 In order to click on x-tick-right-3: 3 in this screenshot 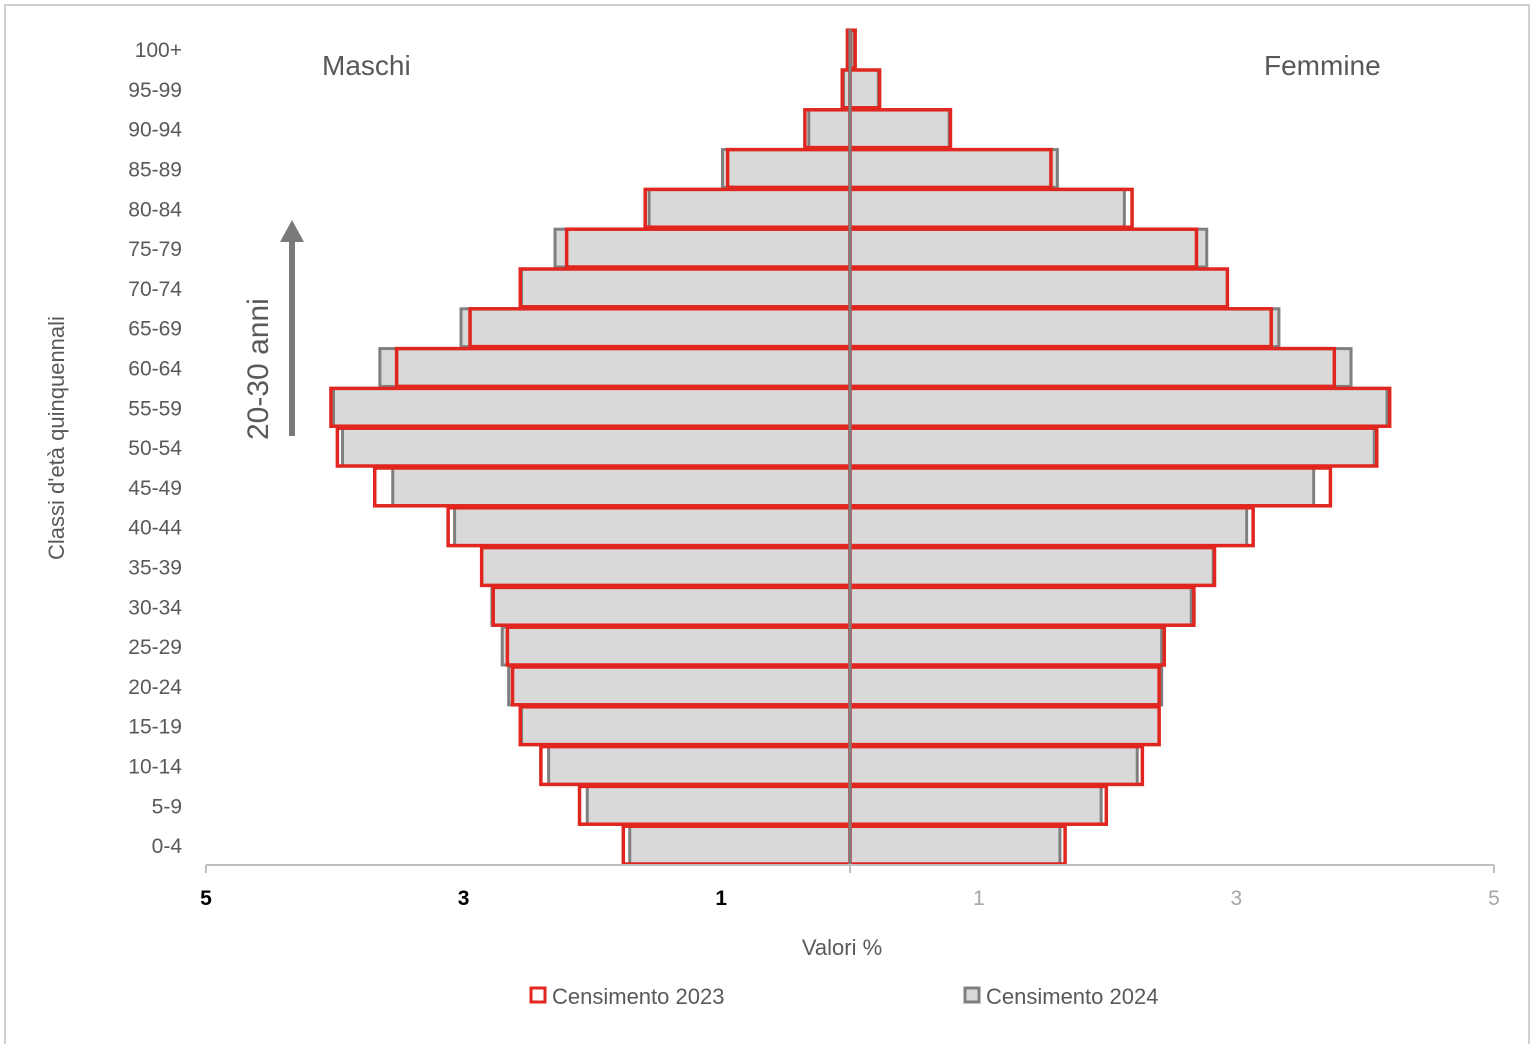, I will do `click(1237, 898)`.